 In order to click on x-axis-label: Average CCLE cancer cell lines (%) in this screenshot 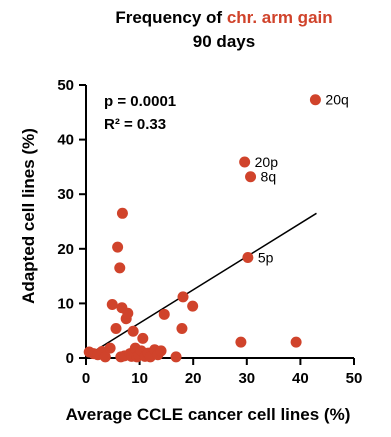, I will do `click(208, 414)`.